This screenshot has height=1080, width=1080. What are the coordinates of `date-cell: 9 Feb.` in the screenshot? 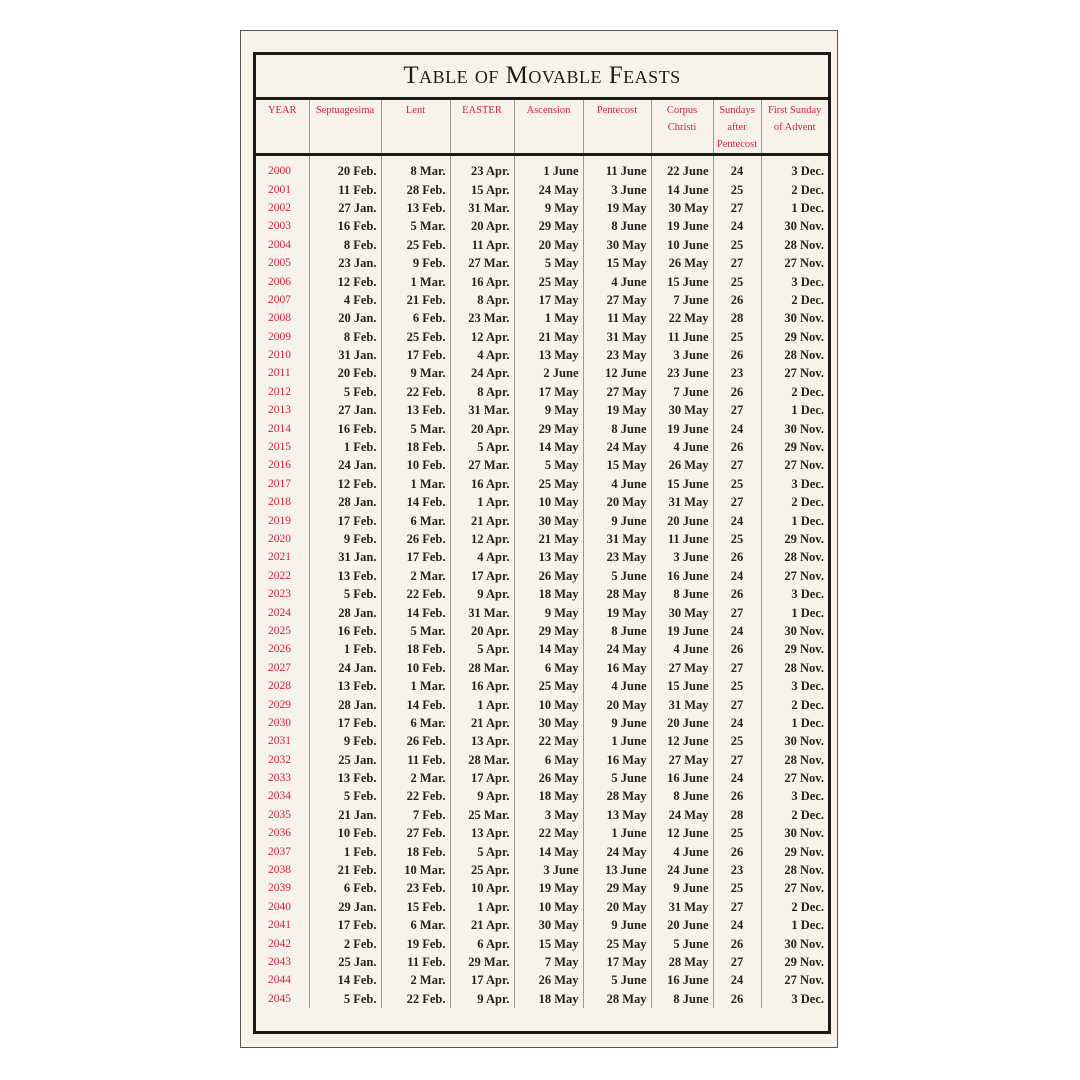 It's located at (344, 741).